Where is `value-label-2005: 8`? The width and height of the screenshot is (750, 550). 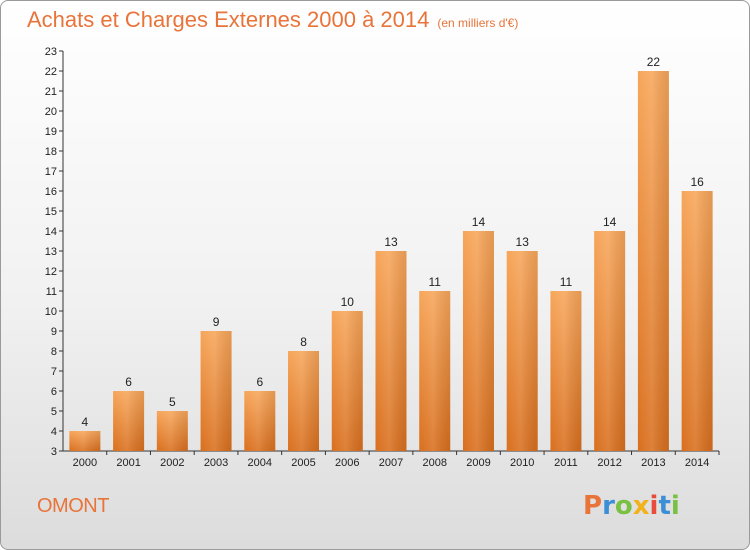 value-label-2005: 8 is located at coordinates (303, 342).